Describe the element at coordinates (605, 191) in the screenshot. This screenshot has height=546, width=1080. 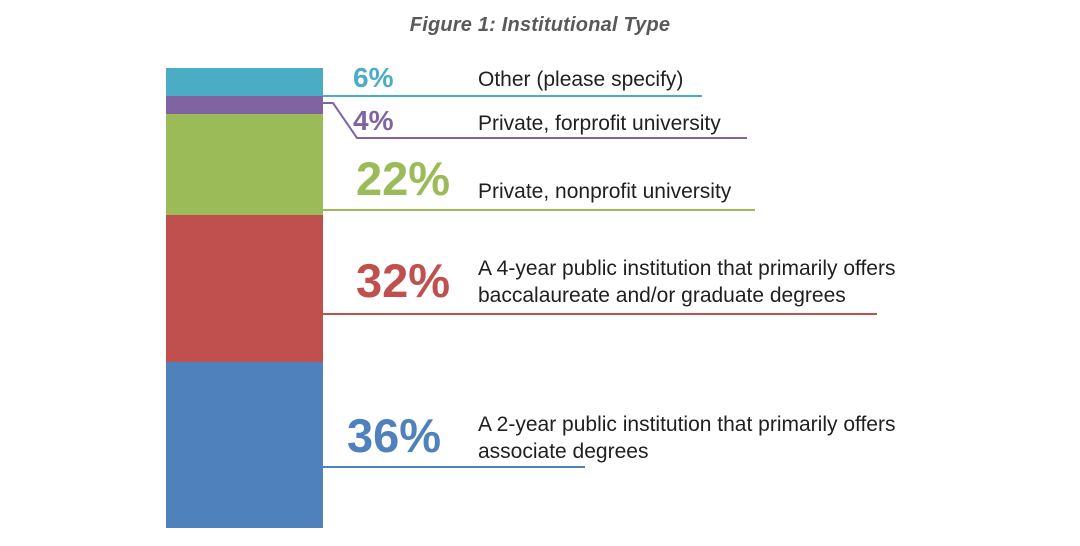
I see `category-label-private-nonprofit: Private, nonprofit university` at that location.